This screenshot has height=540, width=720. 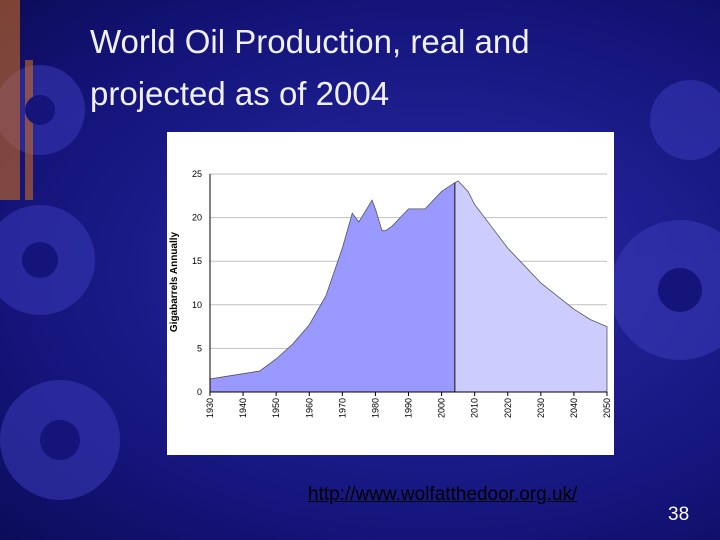 I want to click on y-tick-label: 15, so click(x=197, y=261).